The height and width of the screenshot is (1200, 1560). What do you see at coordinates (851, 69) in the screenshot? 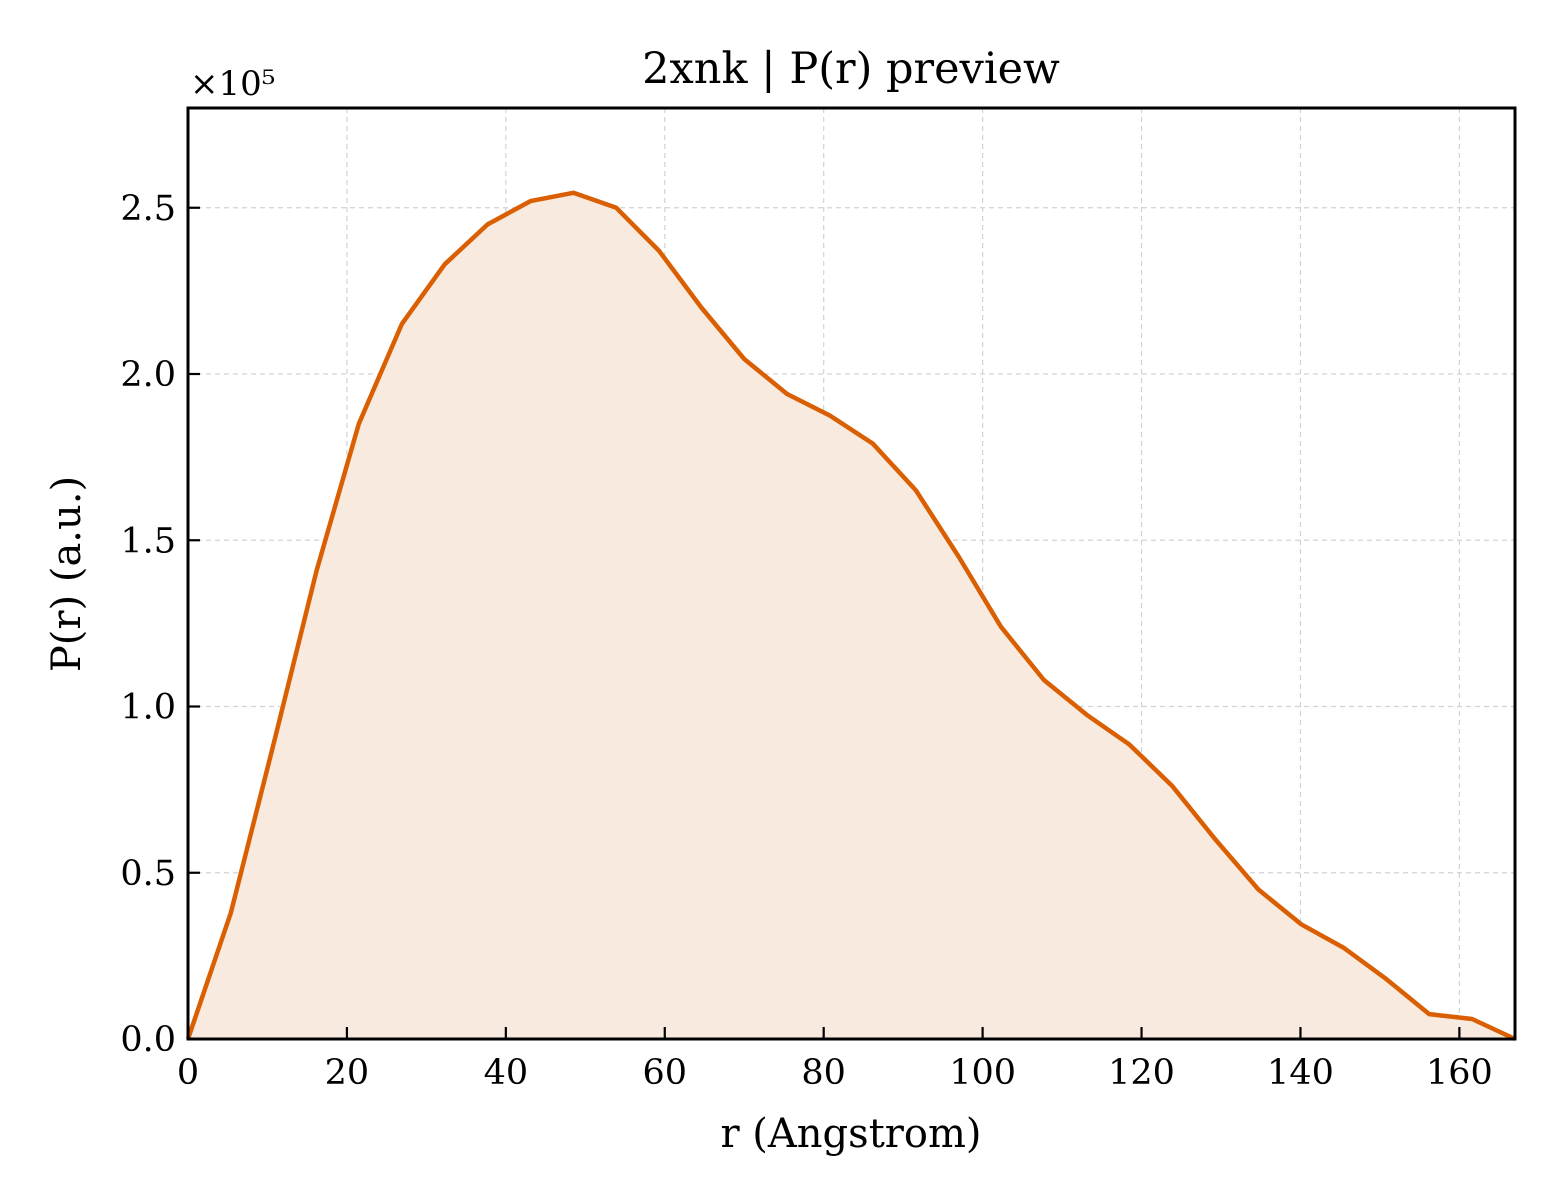
I see `chart-title: 2xnk | P(r) preview` at bounding box center [851, 69].